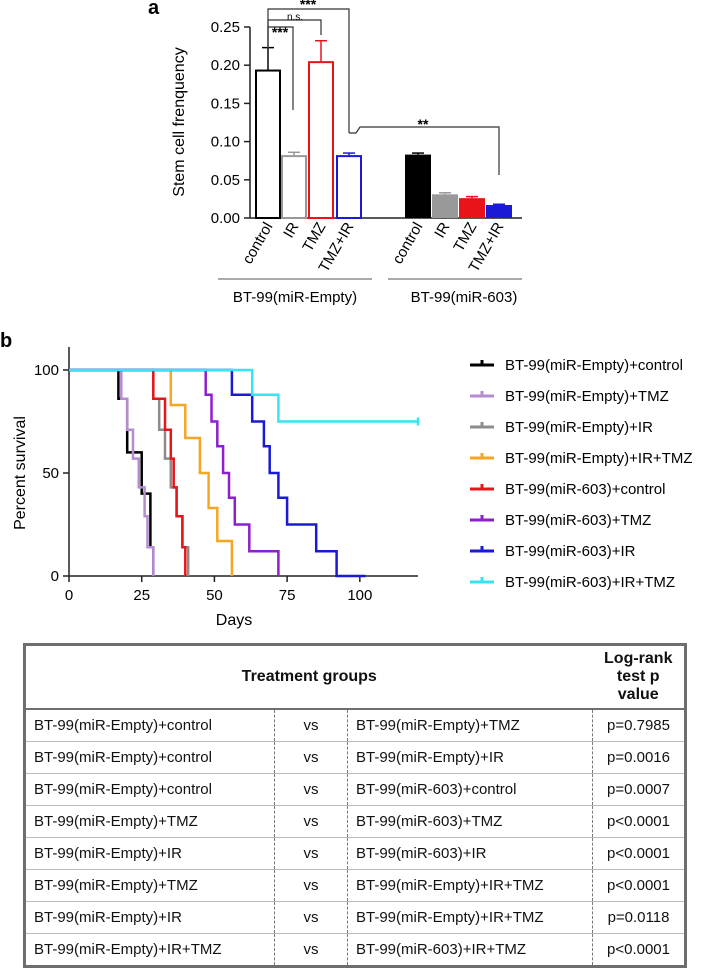  I want to click on header-pvalue: Log-rank test p value, so click(639, 677).